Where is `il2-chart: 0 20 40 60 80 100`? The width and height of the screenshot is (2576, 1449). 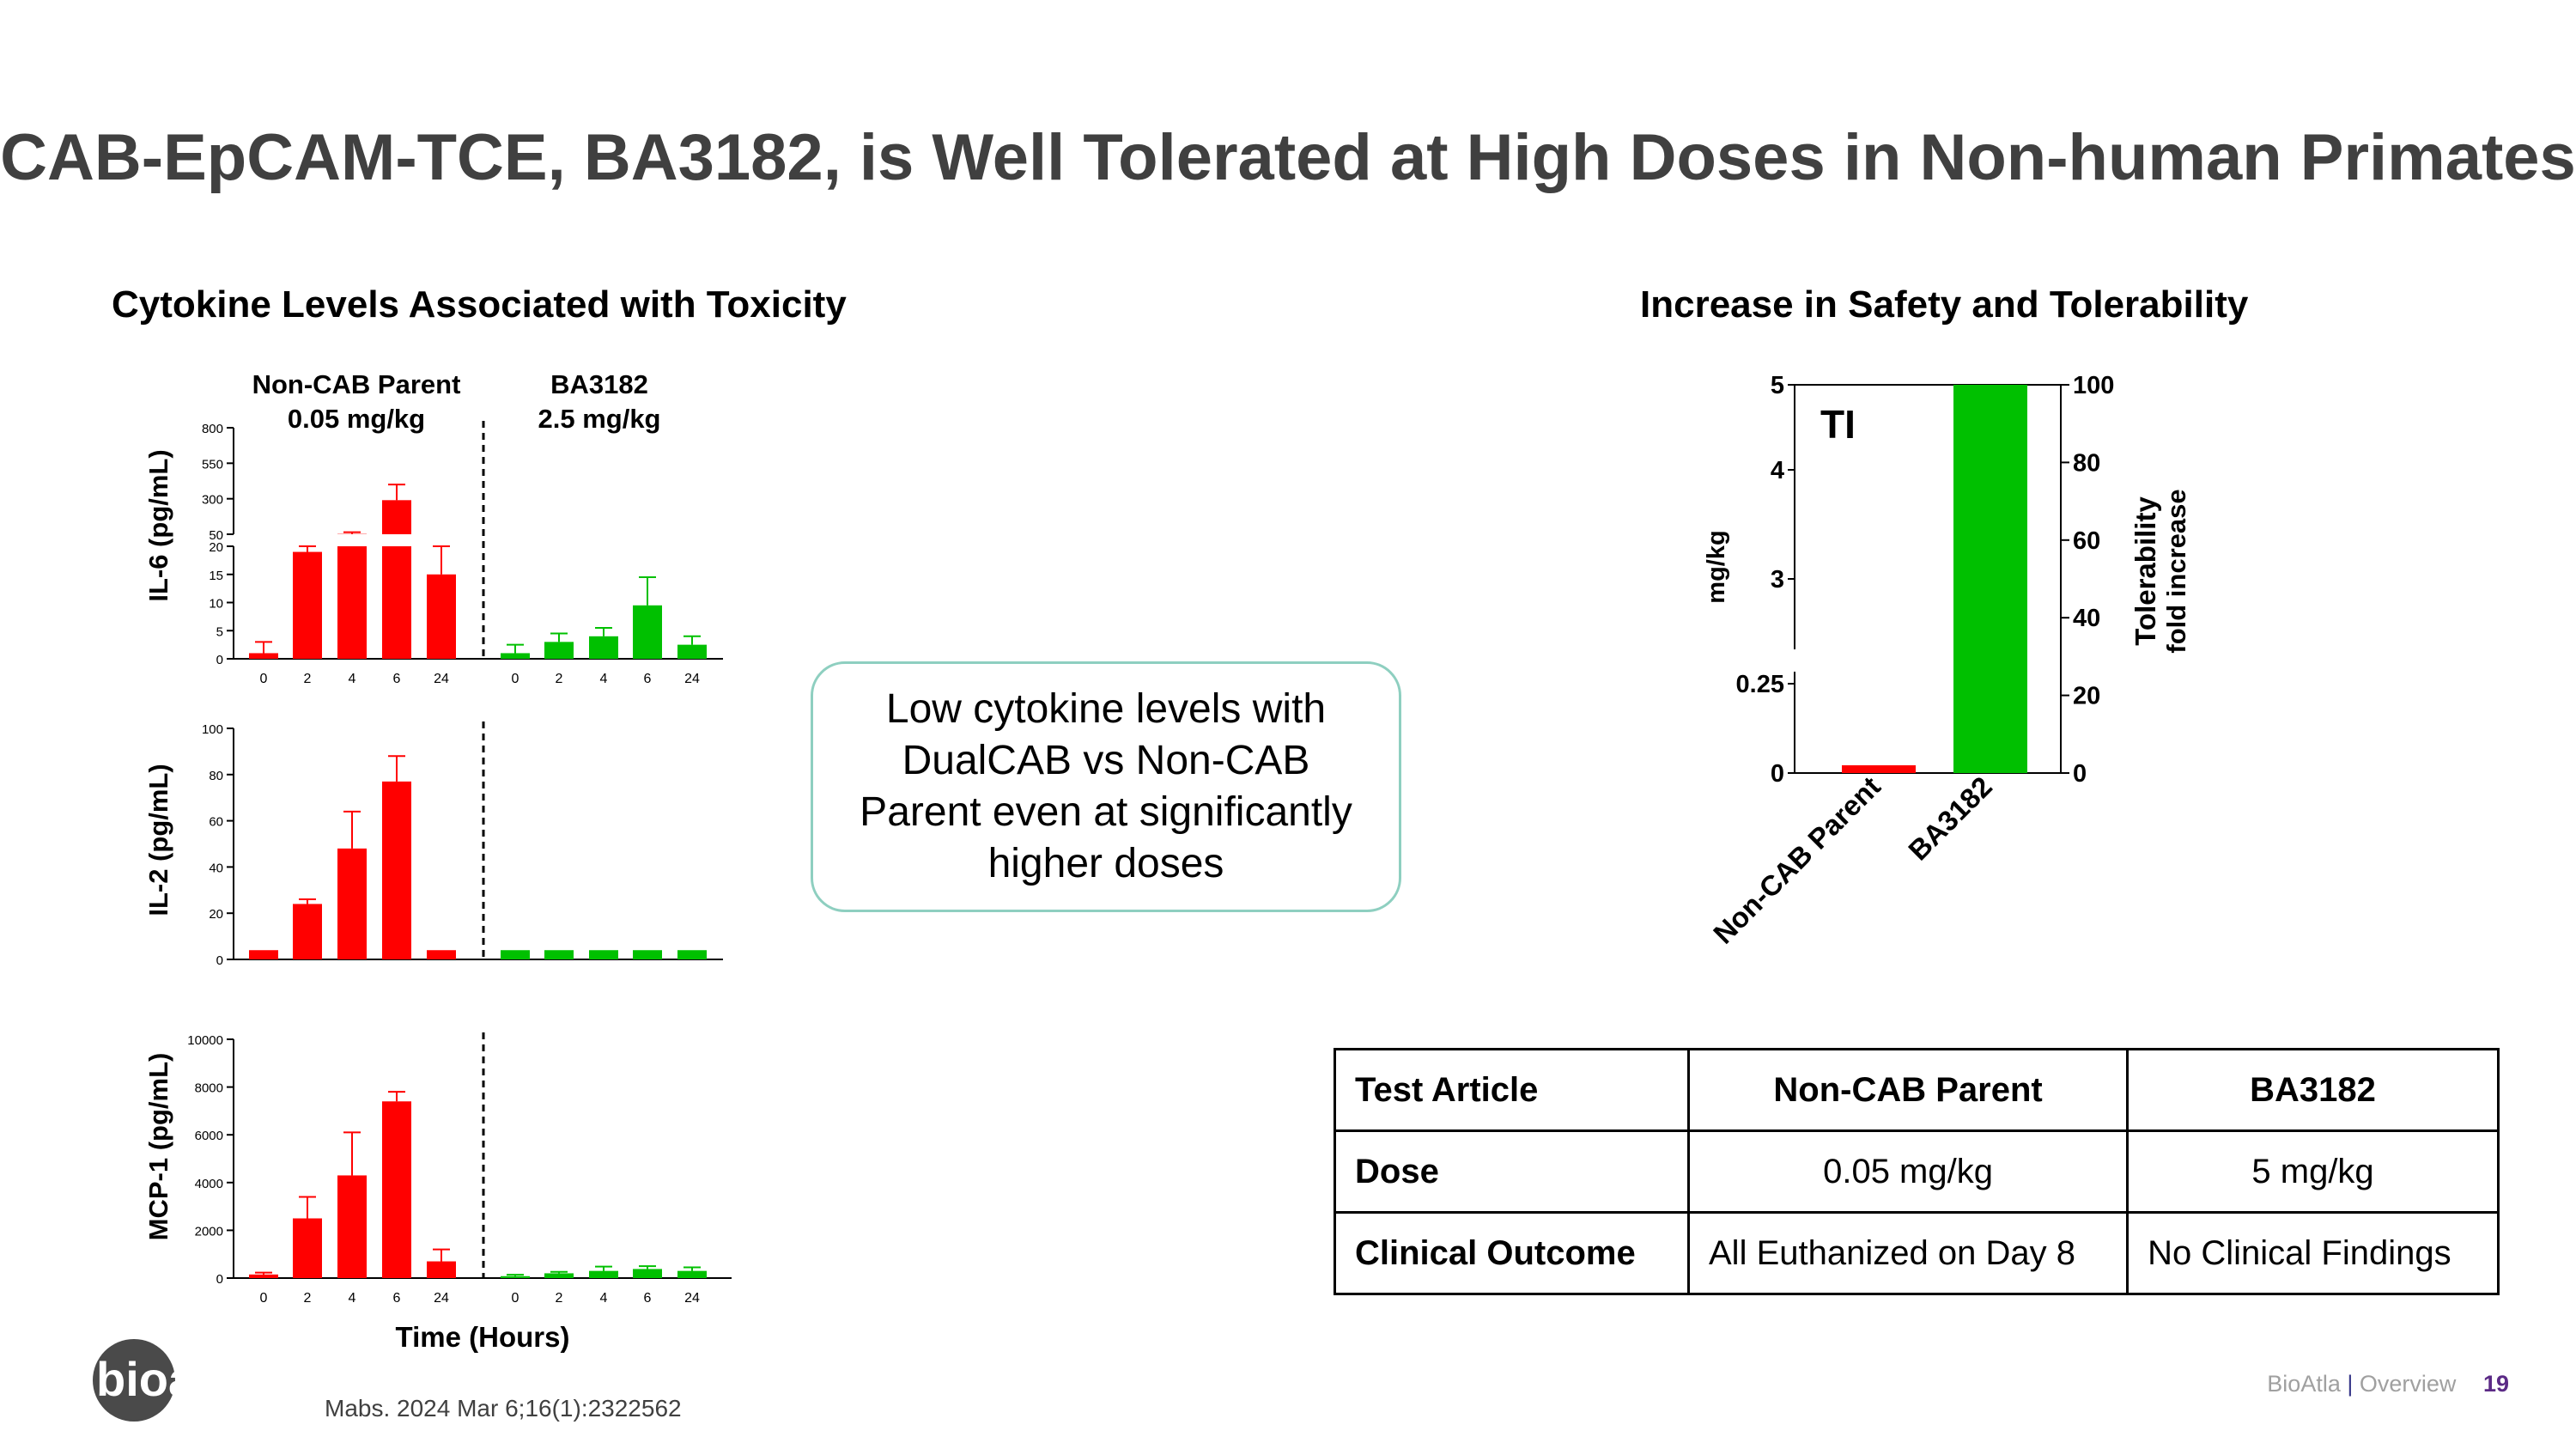
il2-chart: 0 20 40 60 80 100 is located at coordinates (463, 844).